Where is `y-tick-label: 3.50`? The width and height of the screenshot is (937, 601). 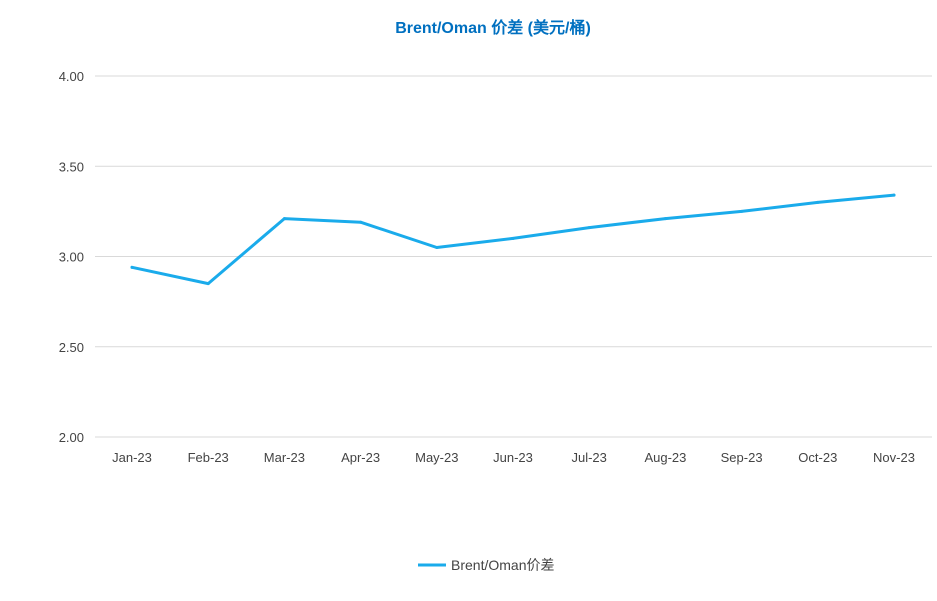
y-tick-label: 3.50 is located at coordinates (71, 166).